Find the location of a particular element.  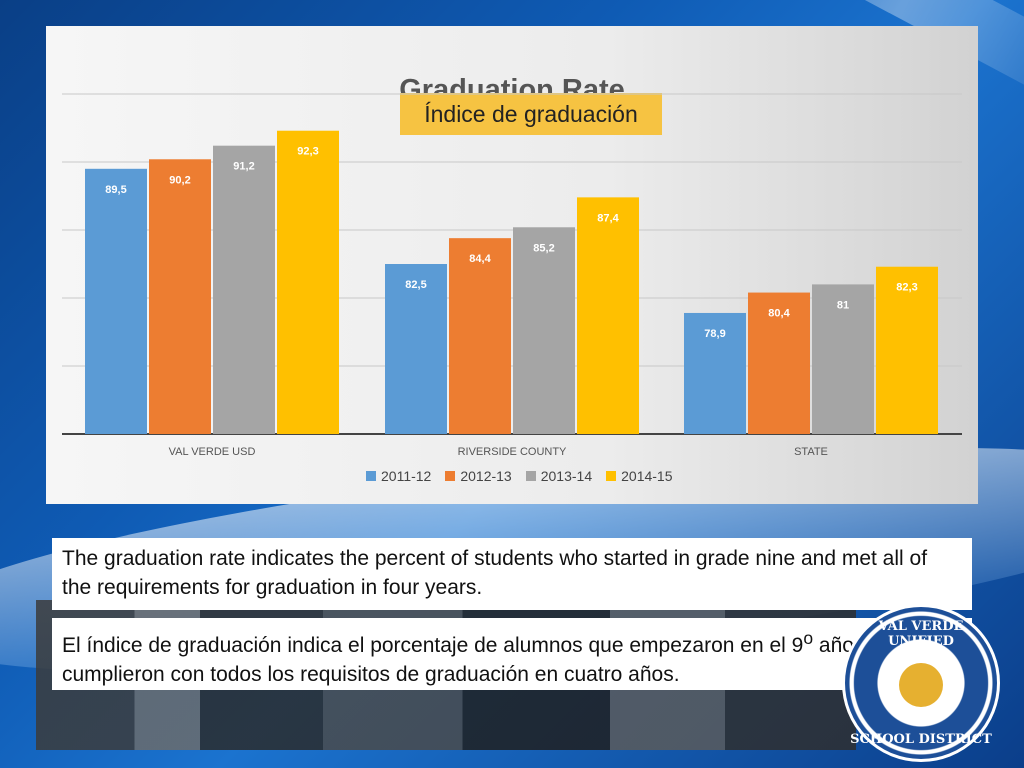

torch-emblem-icon is located at coordinates (921, 685).